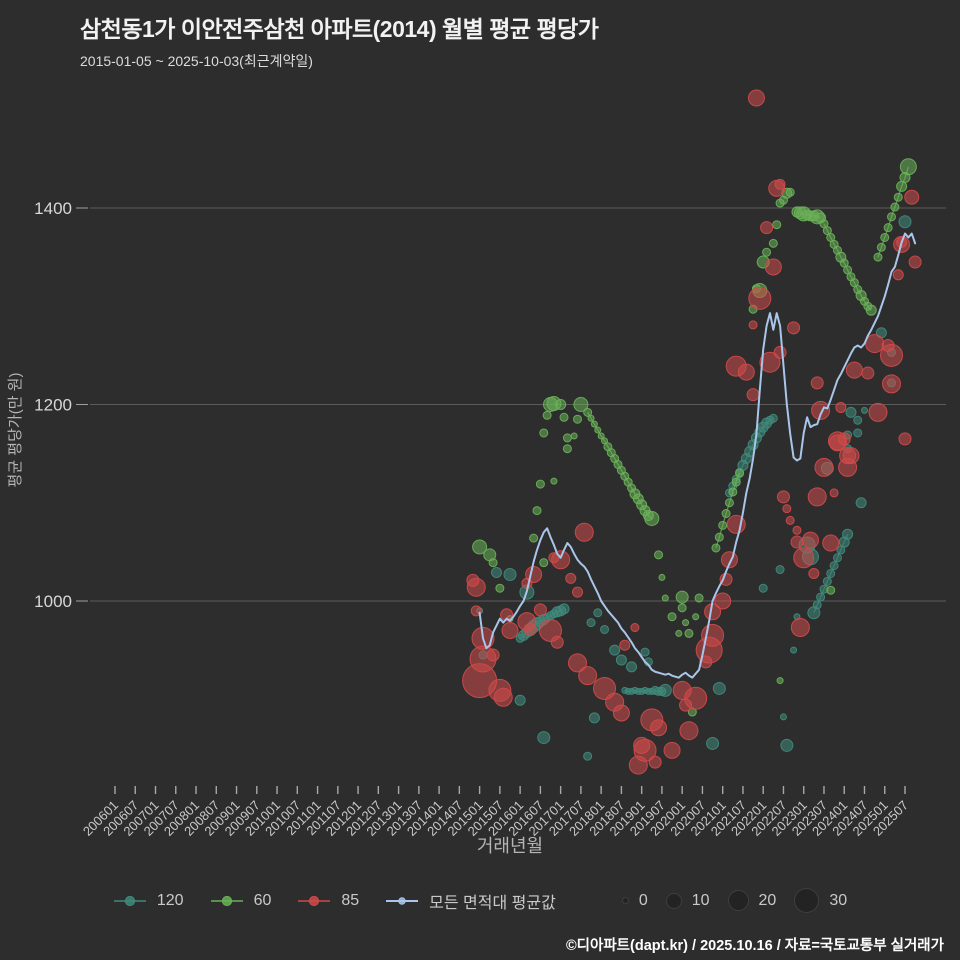  What do you see at coordinates (687, 900) in the screenshot?
I see `size-item-10: 10` at bounding box center [687, 900].